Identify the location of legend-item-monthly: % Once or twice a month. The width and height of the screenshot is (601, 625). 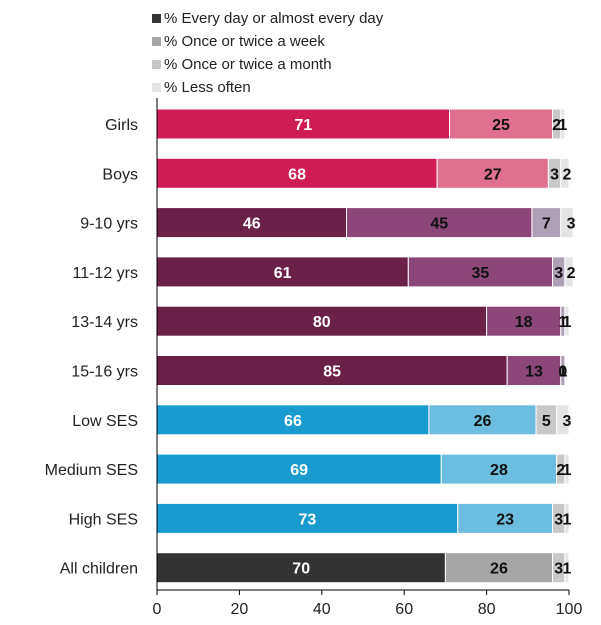
(242, 64).